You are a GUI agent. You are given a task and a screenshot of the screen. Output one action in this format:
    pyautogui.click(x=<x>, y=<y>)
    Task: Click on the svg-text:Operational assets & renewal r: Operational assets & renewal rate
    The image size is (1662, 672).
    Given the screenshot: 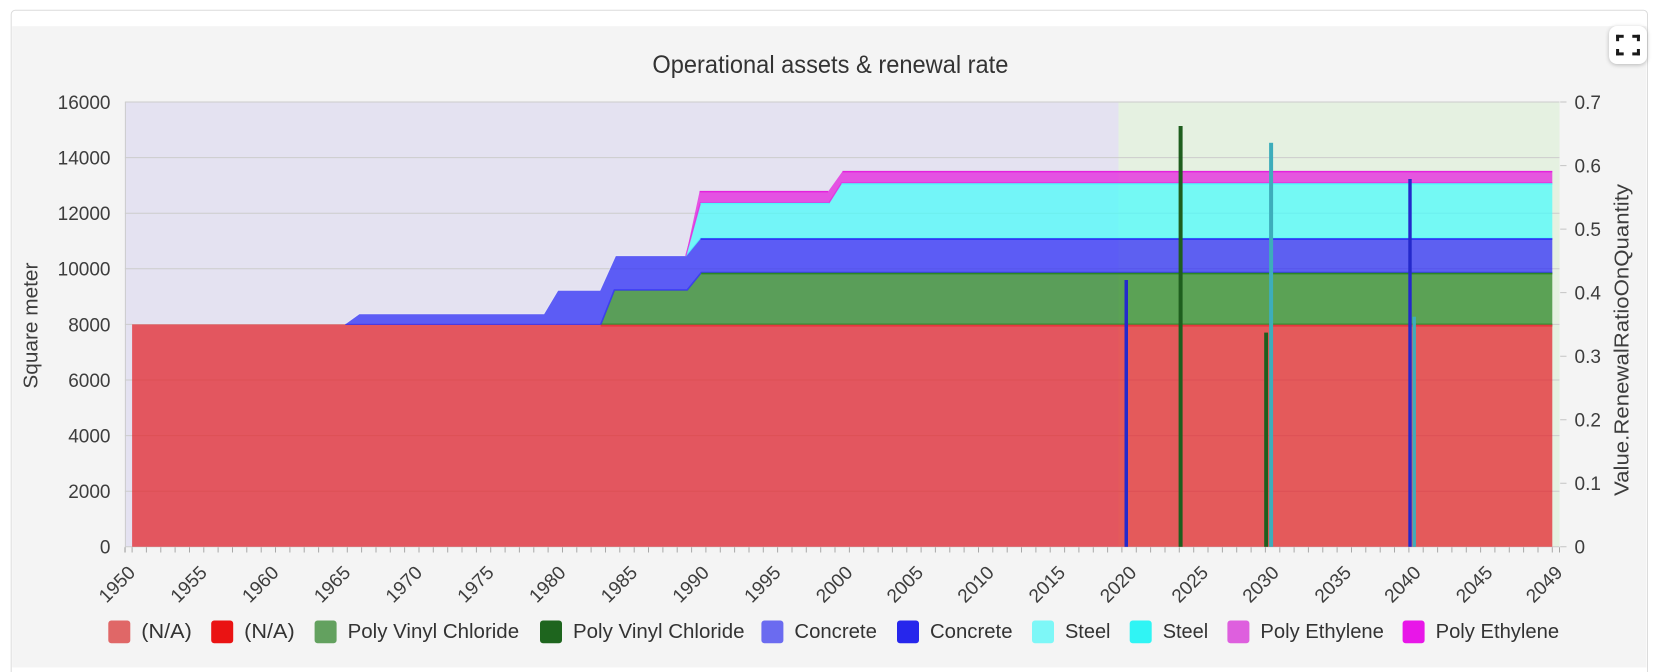 What is the action you would take?
    pyautogui.click(x=830, y=65)
    